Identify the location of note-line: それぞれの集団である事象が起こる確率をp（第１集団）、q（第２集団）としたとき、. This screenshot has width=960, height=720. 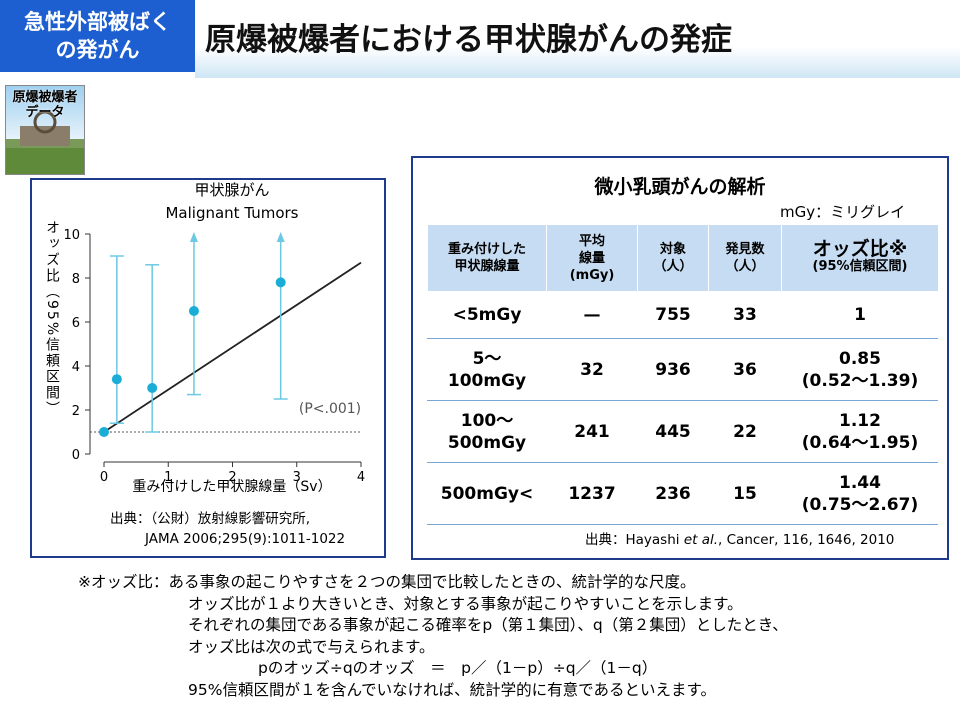
(488, 625).